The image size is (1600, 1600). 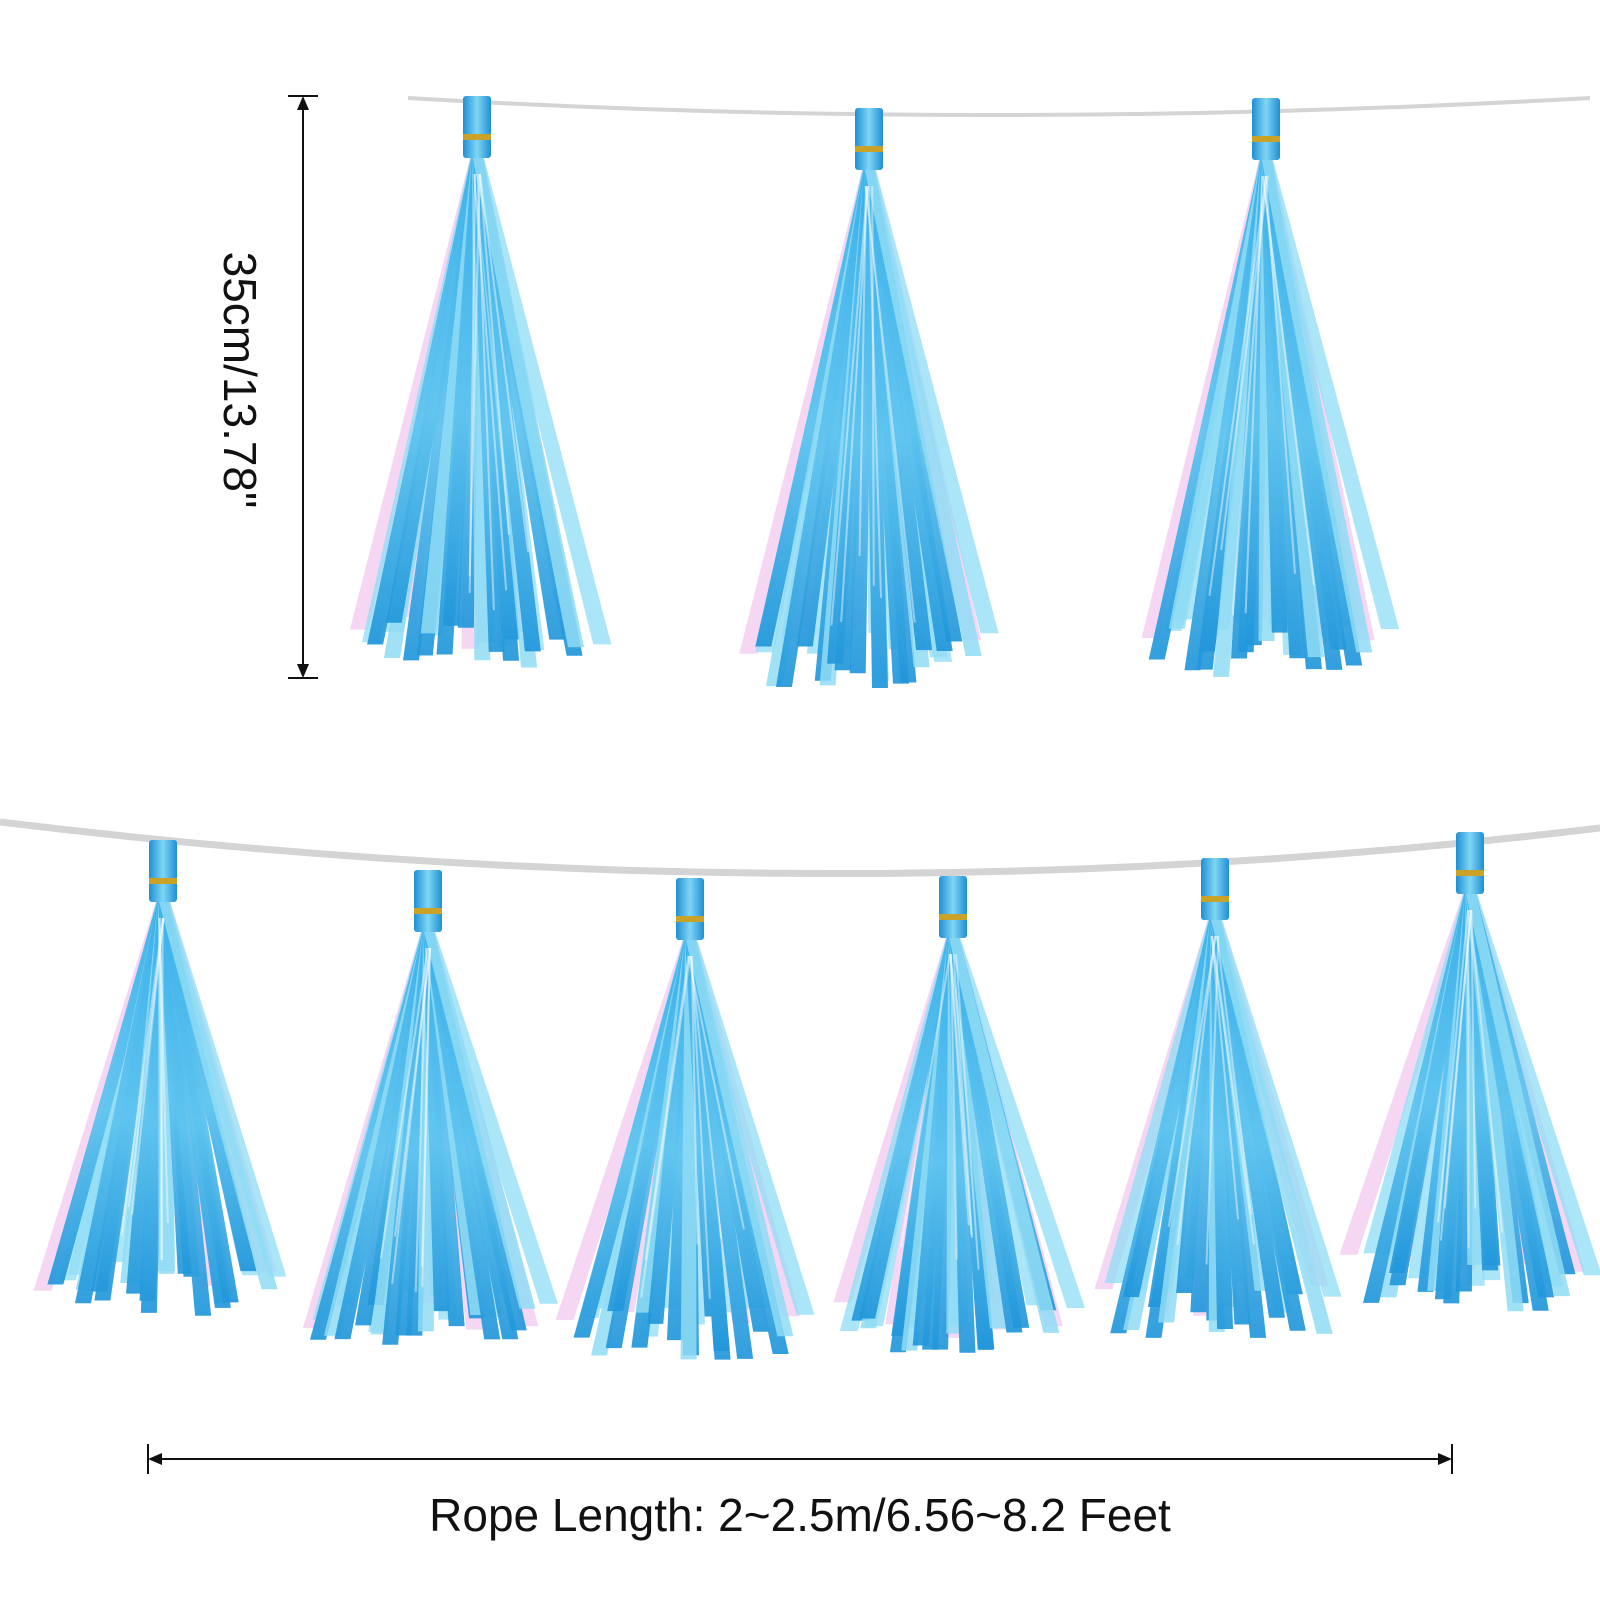 What do you see at coordinates (800, 1459) in the screenshot?
I see `rope-length-dimension` at bounding box center [800, 1459].